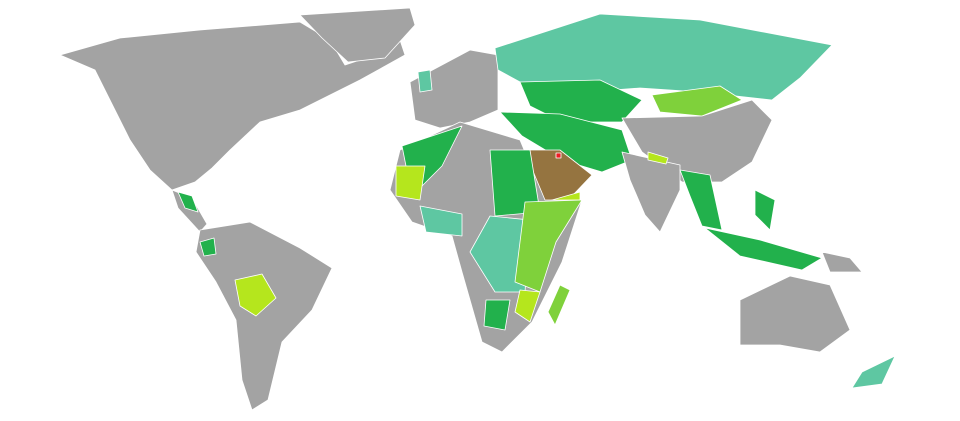 The height and width of the screenshot is (421, 960). I want to click on region-east-africa, so click(548, 246).